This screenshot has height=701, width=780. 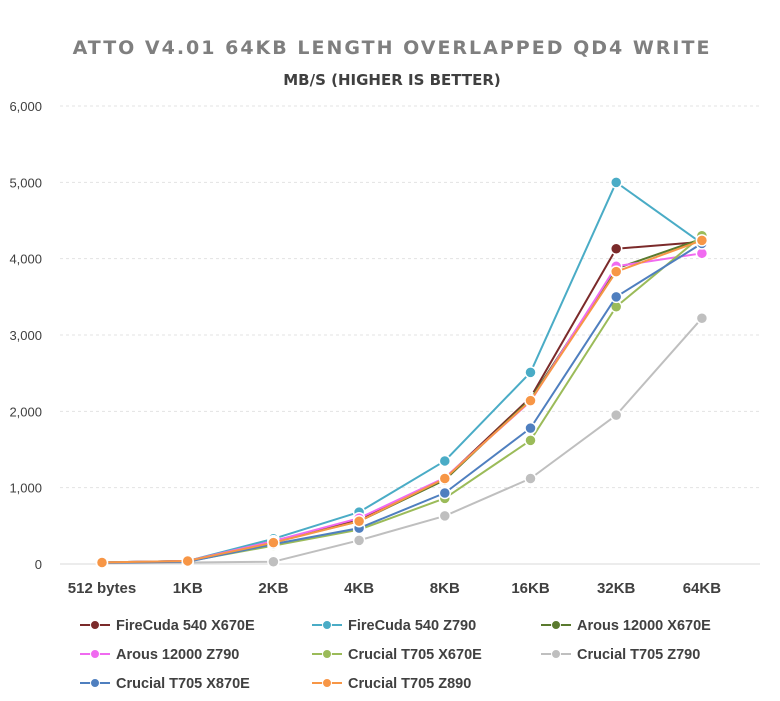 What do you see at coordinates (410, 580) in the screenshot?
I see `x-axis: 512 bytes 1KB 2KB 4KB 8KB 16KB 32KB 64KB` at bounding box center [410, 580].